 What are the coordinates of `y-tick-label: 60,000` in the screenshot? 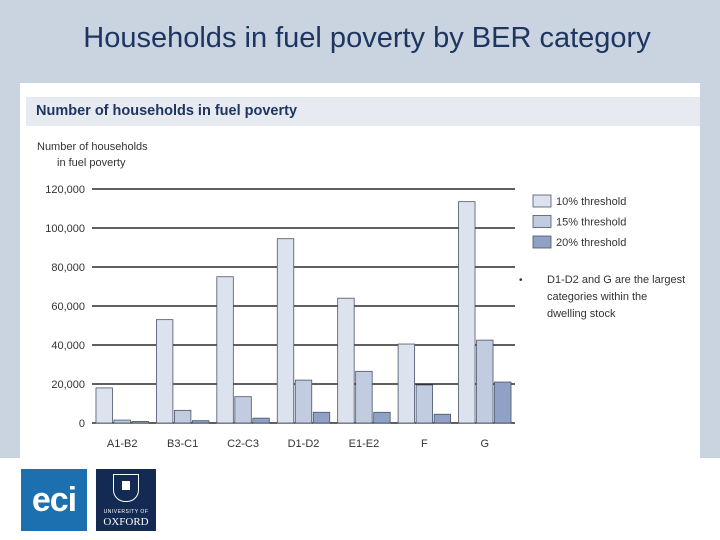 It's located at (68, 307).